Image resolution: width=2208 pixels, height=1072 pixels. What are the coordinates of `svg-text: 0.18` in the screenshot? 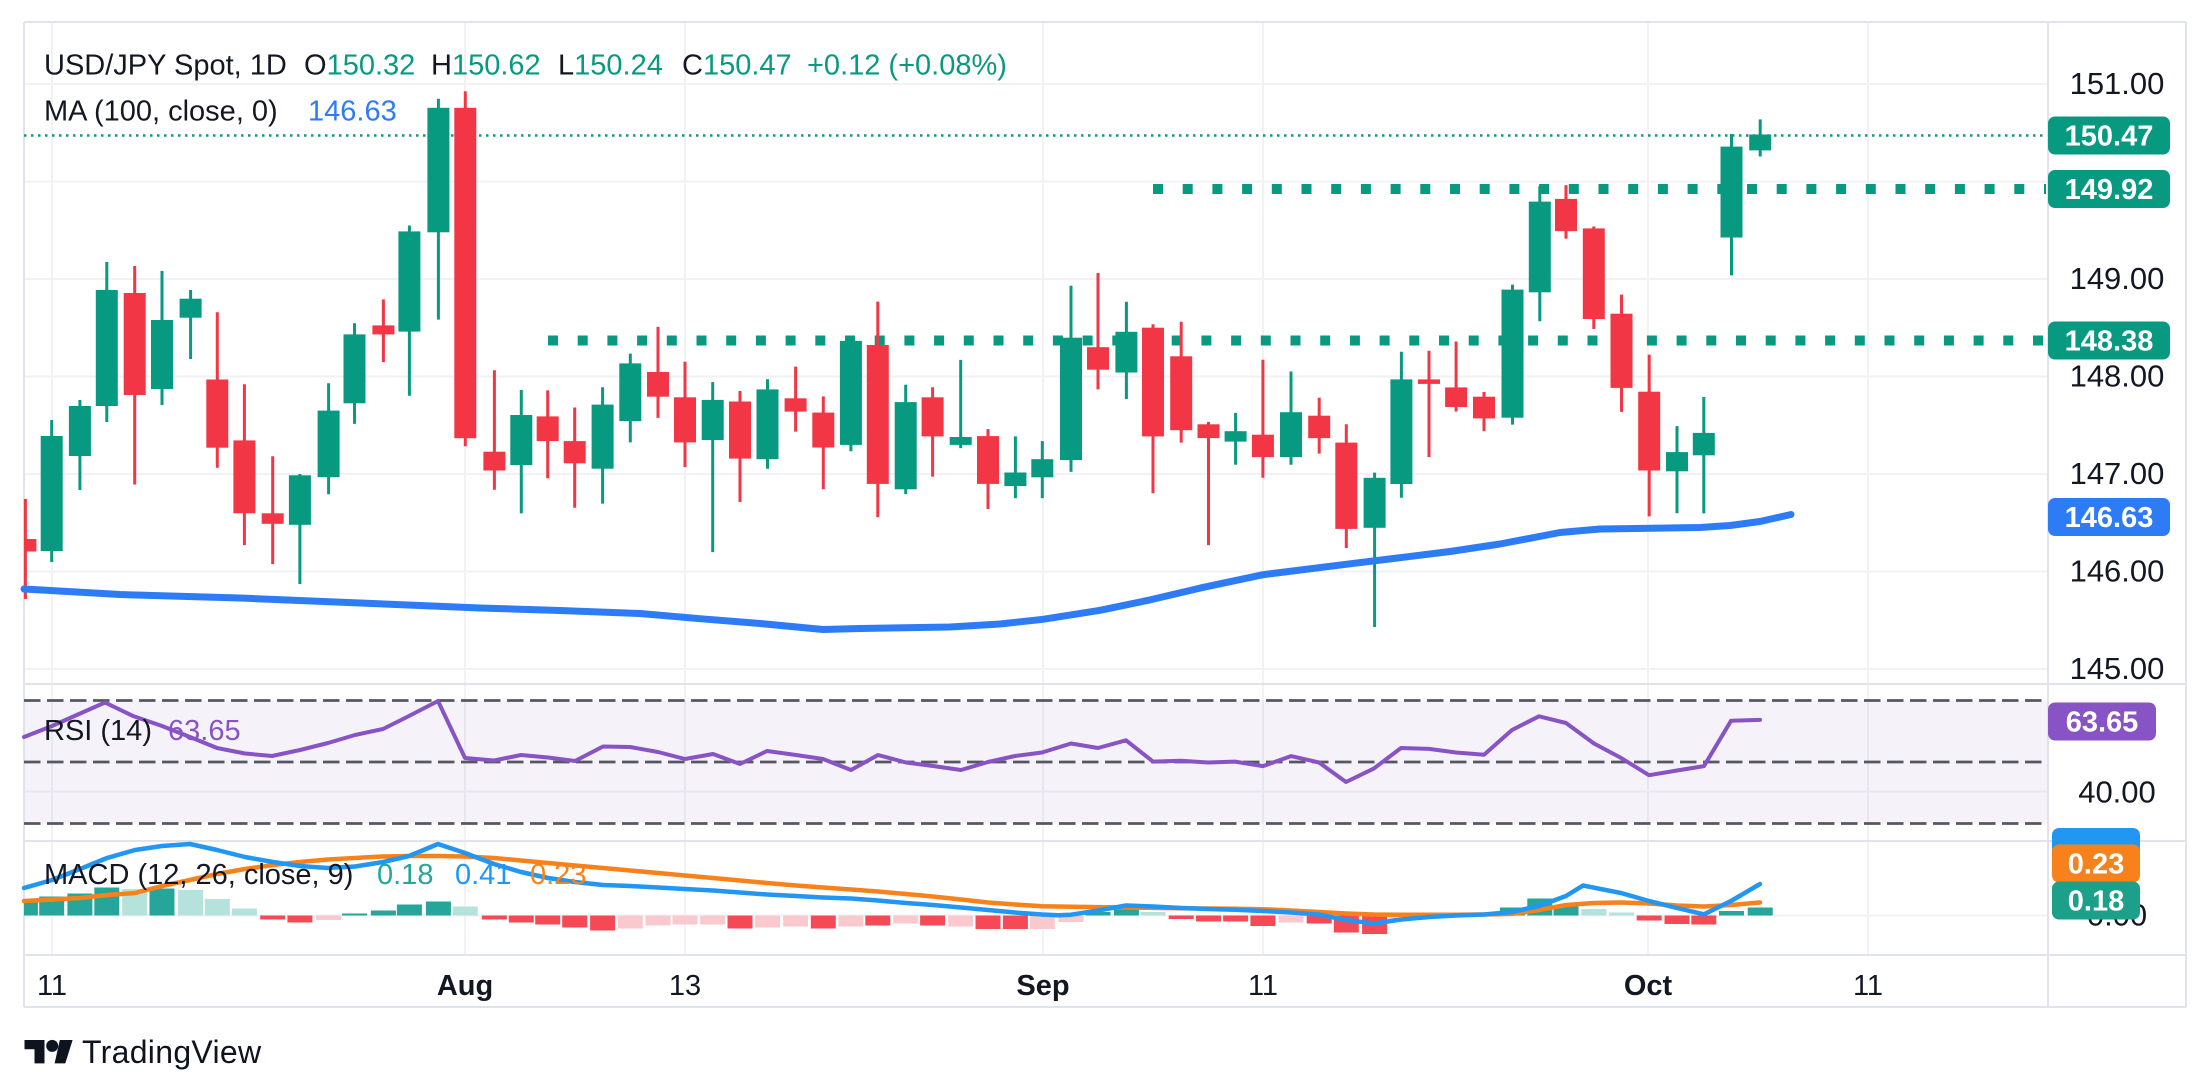 It's located at (2096, 902).